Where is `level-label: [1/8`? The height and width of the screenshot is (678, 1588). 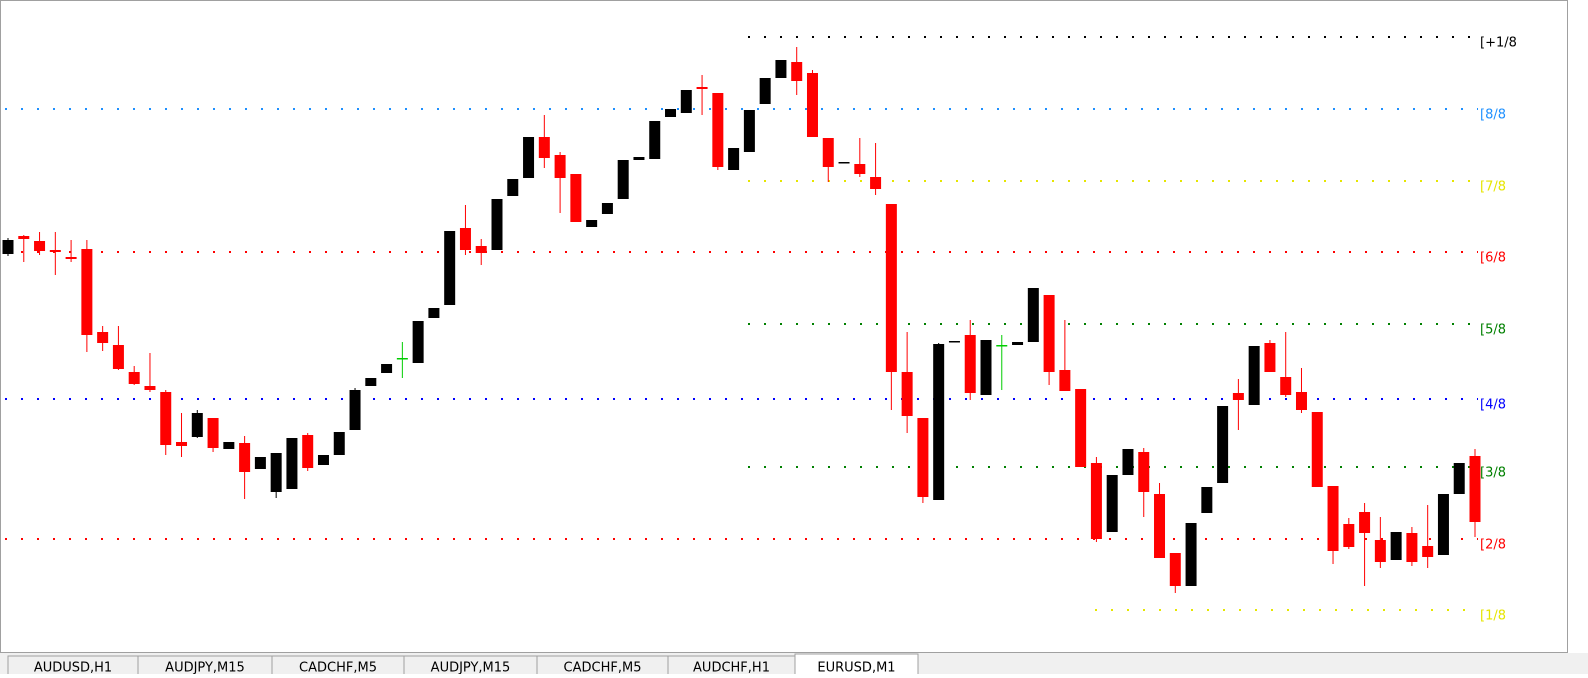
level-label: [1/8 is located at coordinates (1493, 616).